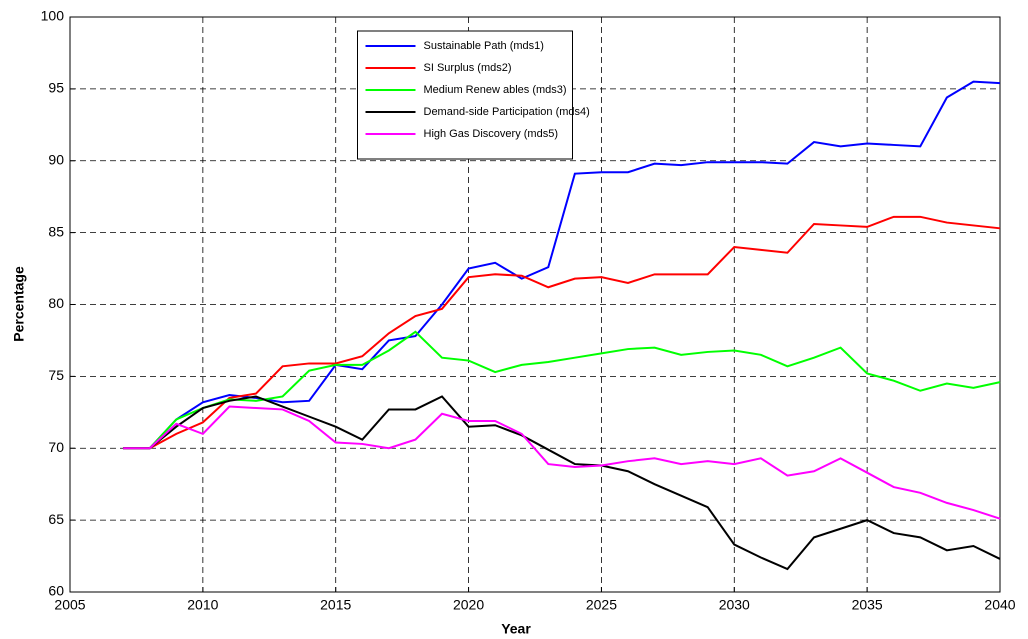 This screenshot has width=1028, height=639. What do you see at coordinates (56, 519) in the screenshot?
I see `y-tick-label: 65` at bounding box center [56, 519].